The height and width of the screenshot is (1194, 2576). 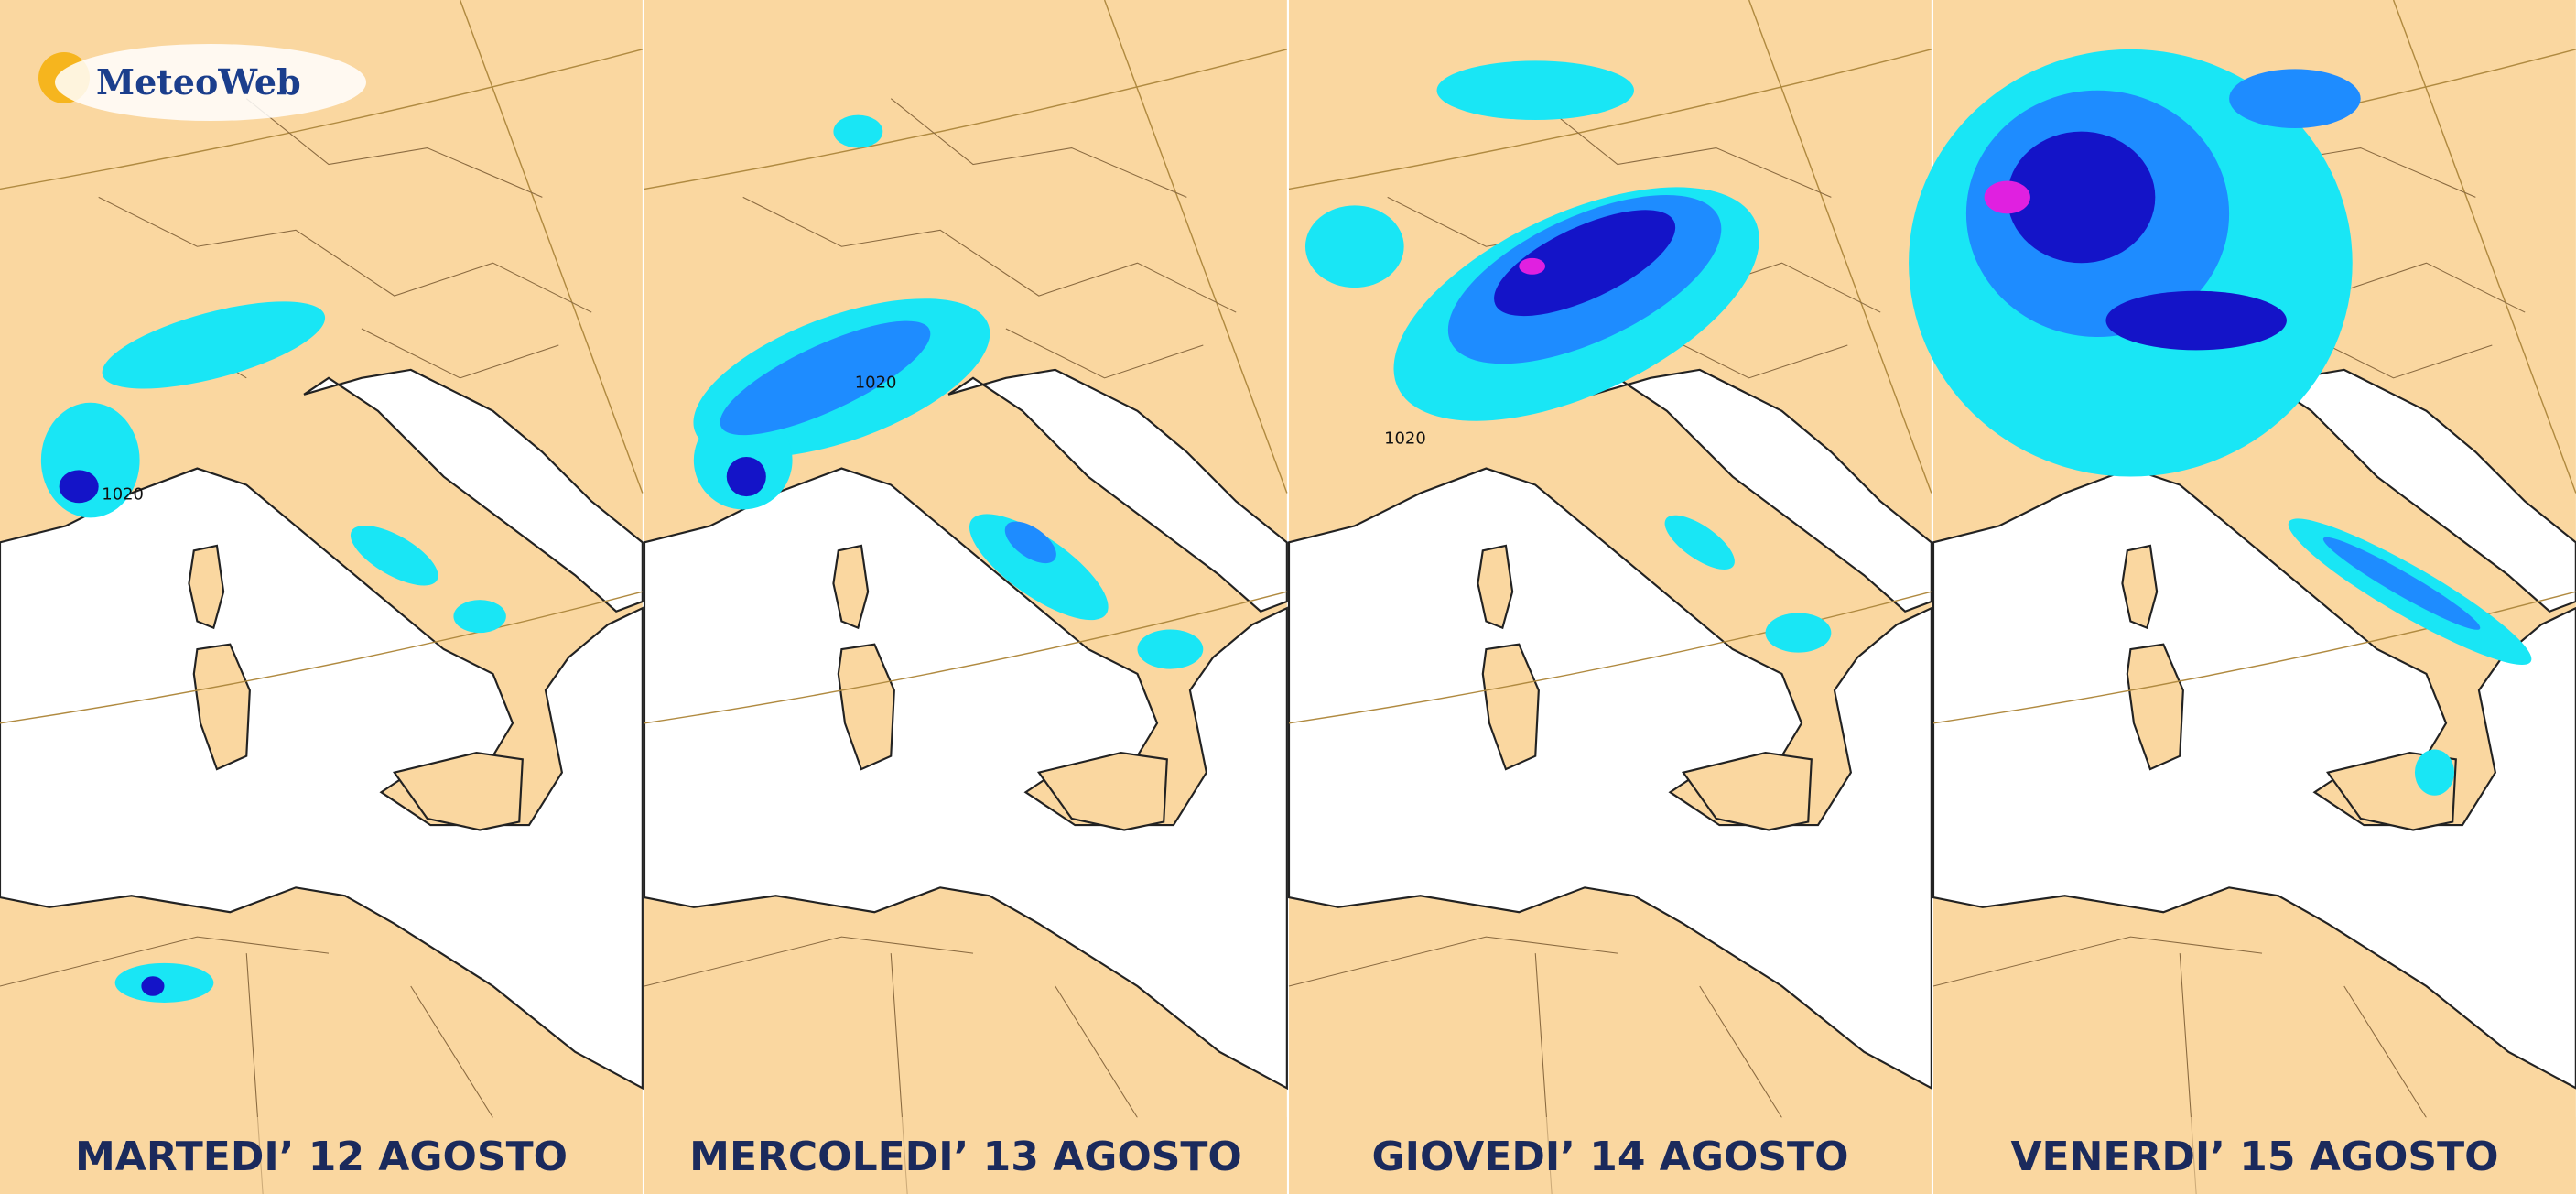 I want to click on logo-cloud, so click(x=211, y=82).